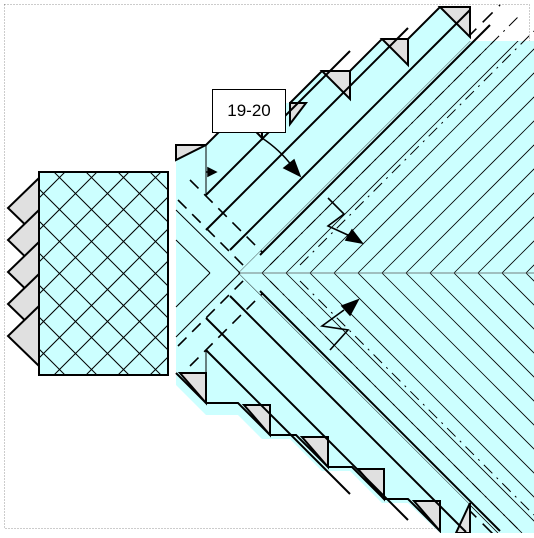 The width and height of the screenshot is (534, 538). I want to click on fold-arrow-right, so click(212, 172).